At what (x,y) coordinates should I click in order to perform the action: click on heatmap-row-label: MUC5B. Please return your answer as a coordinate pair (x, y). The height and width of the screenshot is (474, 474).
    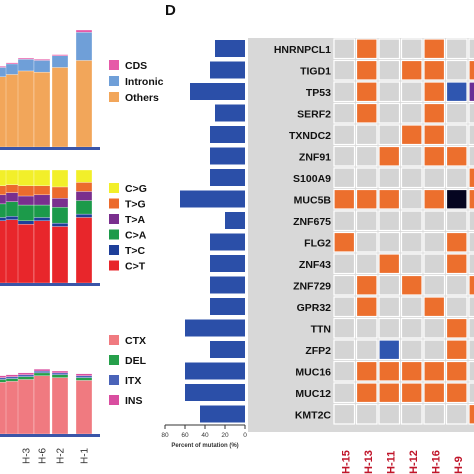
    Looking at the image, I should click on (313, 201).